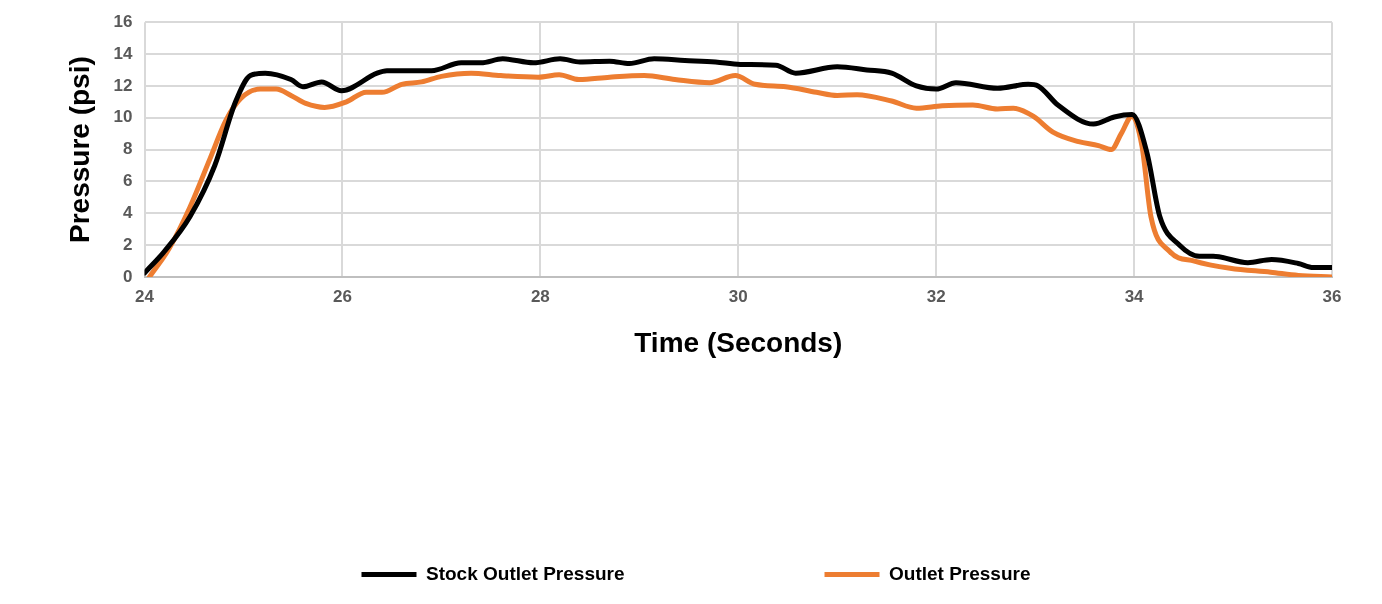  Describe the element at coordinates (123, 85) in the screenshot. I see `y-tick-label: 12` at that location.